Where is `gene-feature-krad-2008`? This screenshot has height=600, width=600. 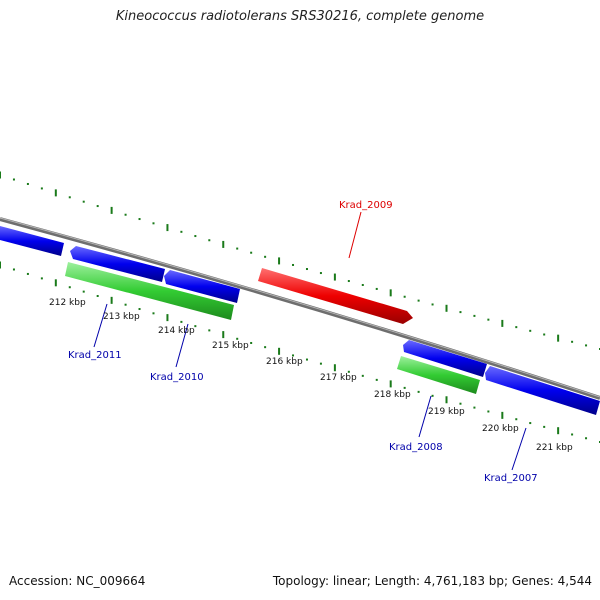
gene-feature-krad-2008 is located at coordinates (438, 375).